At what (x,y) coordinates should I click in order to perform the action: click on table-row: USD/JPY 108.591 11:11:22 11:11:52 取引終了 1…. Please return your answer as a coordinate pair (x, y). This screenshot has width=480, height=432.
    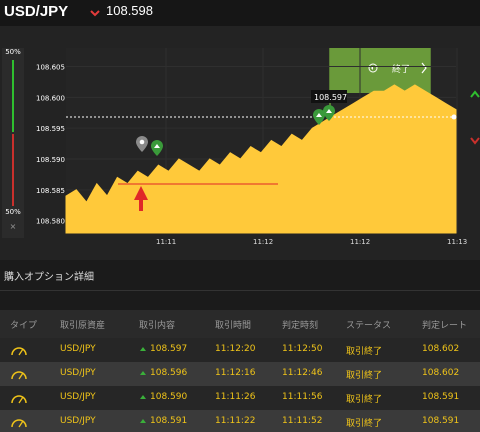
    Looking at the image, I should click on (240, 421).